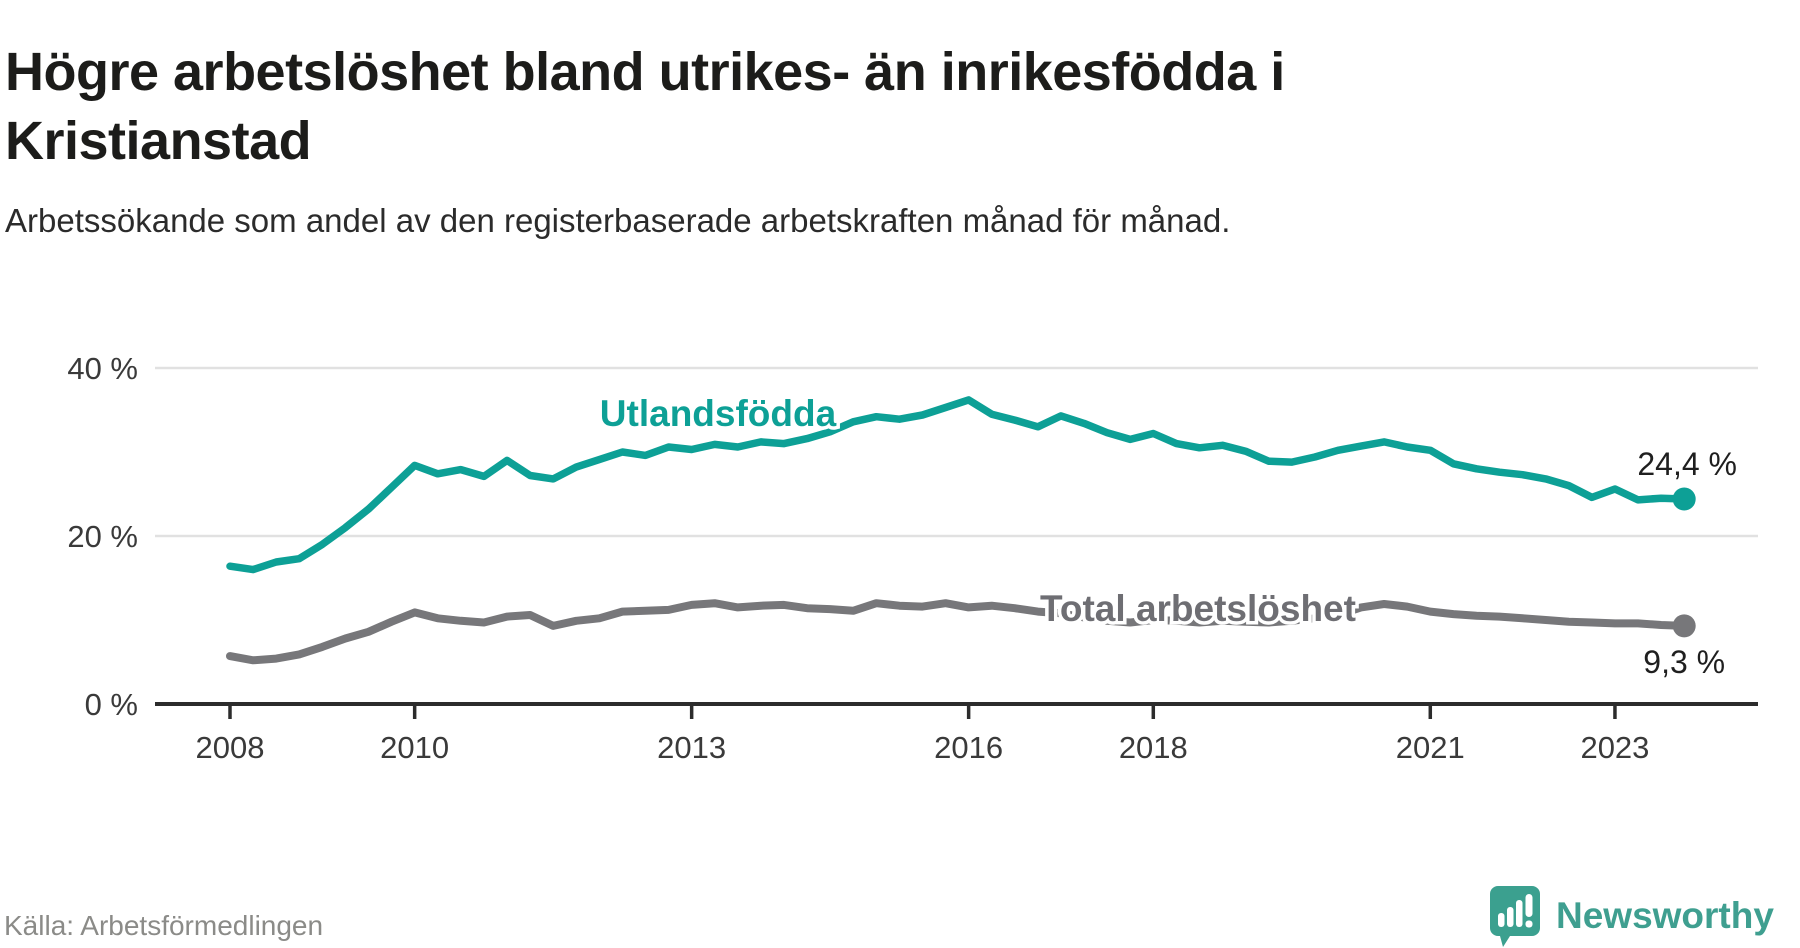  I want to click on x-tick-label-2008: 2008, so click(230, 747).